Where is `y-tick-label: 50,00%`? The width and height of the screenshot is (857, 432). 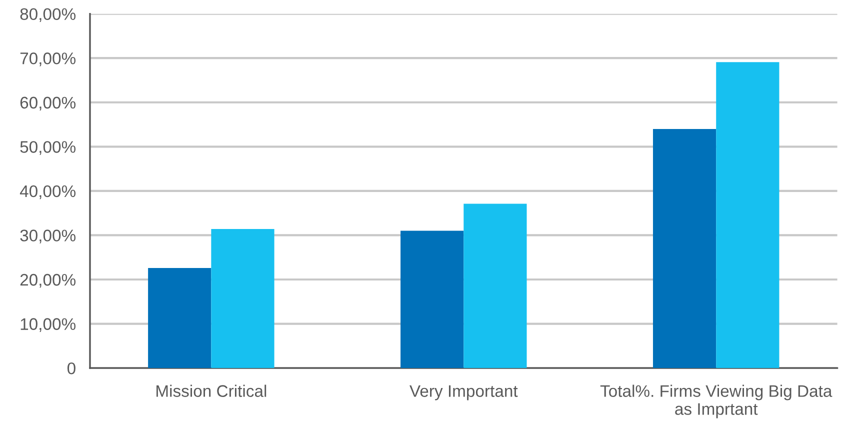
y-tick-label: 50,00% is located at coordinates (48, 148).